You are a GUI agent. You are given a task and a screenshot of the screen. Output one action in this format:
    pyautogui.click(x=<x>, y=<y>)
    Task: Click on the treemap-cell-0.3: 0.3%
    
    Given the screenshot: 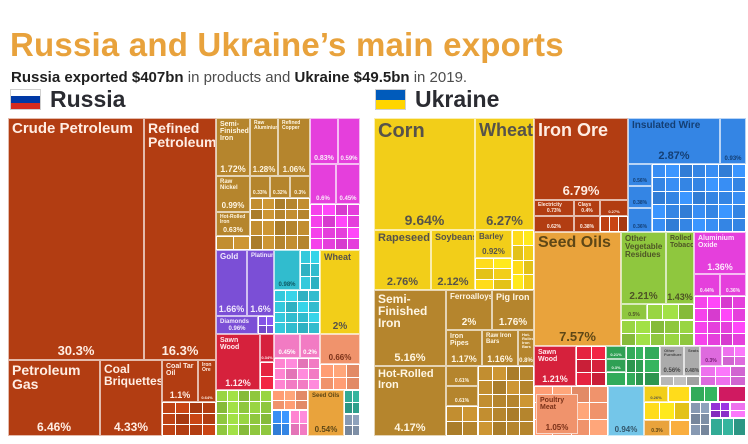 What is the action you would take?
    pyautogui.click(x=300, y=187)
    